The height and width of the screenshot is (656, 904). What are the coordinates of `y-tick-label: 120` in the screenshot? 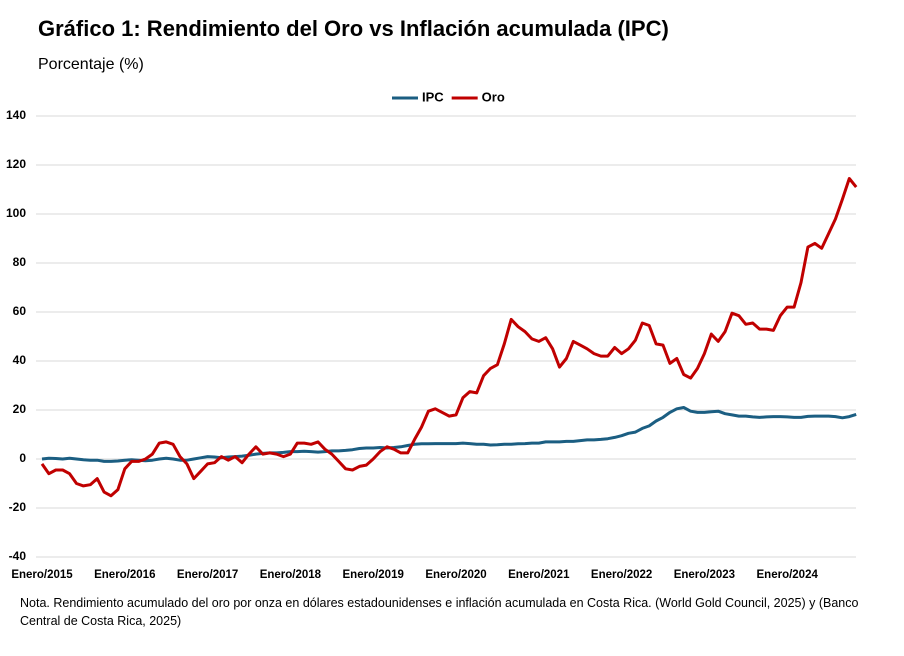 It's located at (16, 164).